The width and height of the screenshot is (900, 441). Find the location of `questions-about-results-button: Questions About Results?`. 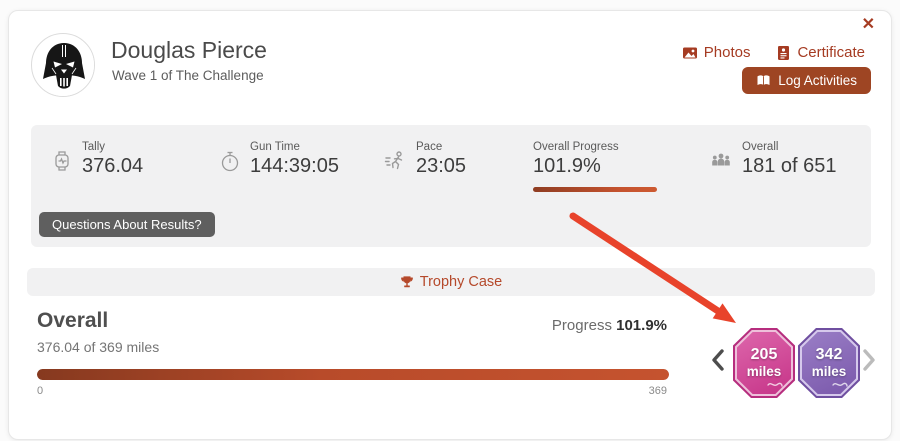

questions-about-results-button: Questions About Results? is located at coordinates (127, 224).